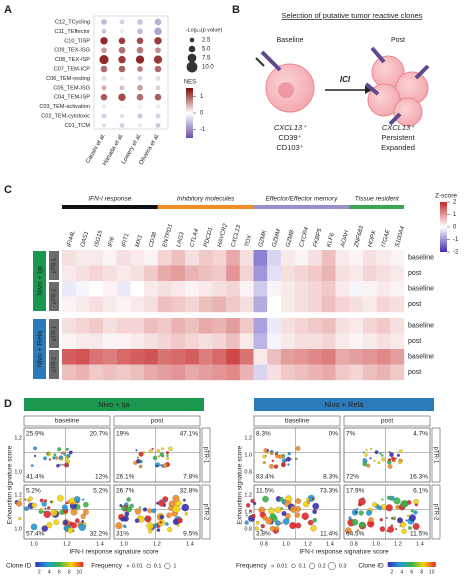 This screenshot has width=474, height=577. I want to click on marker-label: CXCL13⁺, so click(290, 127).